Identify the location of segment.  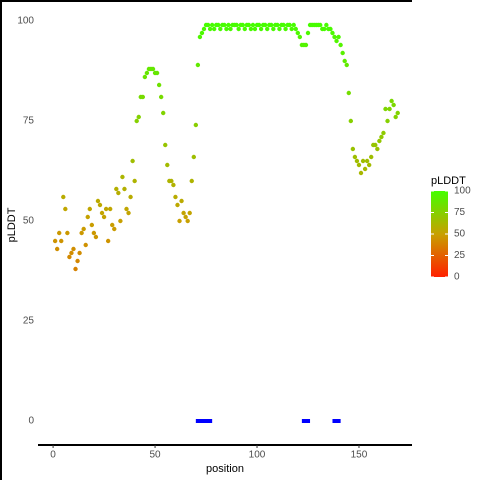
(336, 421).